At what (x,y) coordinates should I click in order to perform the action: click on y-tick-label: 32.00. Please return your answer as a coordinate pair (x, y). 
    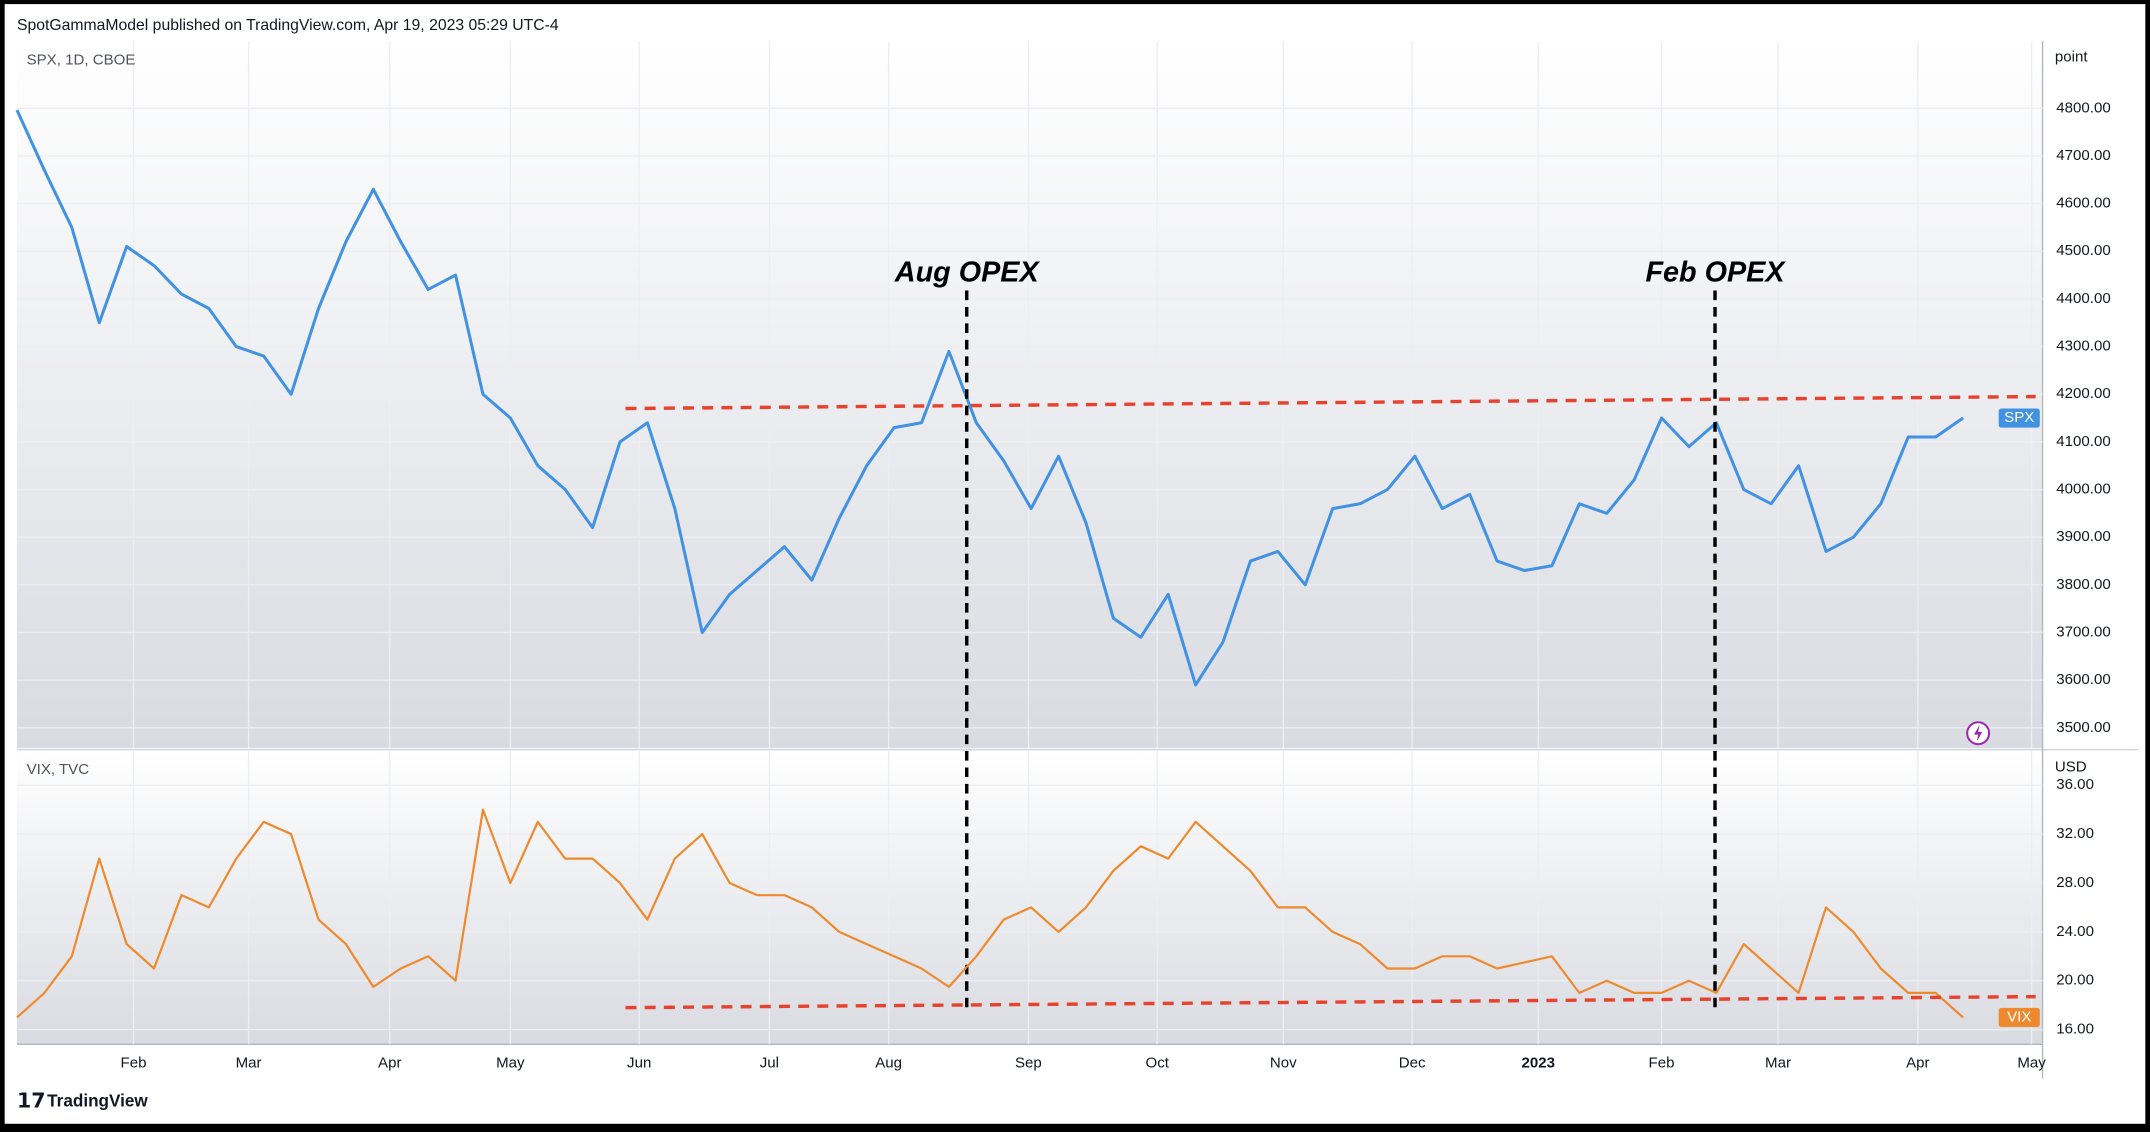
    Looking at the image, I should click on (2075, 833).